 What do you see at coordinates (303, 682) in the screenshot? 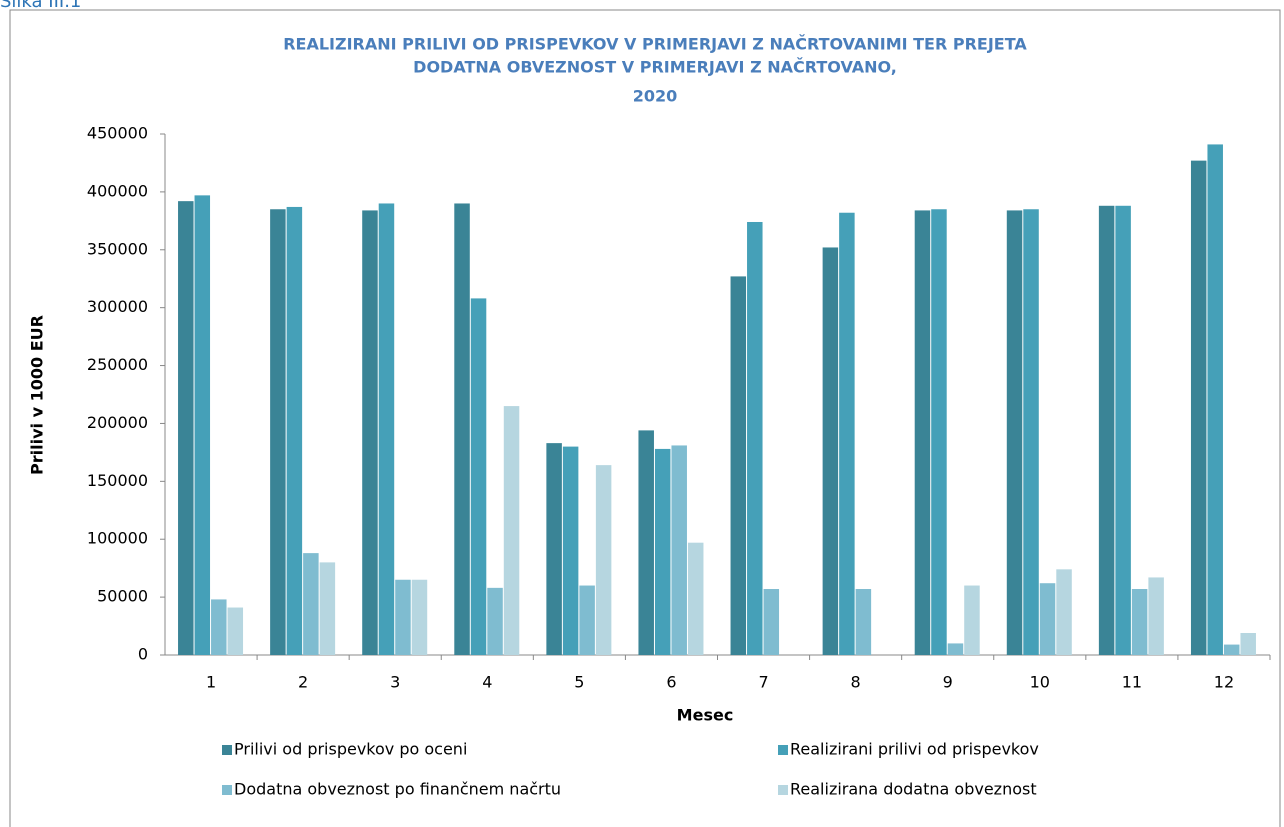
I see `x-tick-label: 2` at bounding box center [303, 682].